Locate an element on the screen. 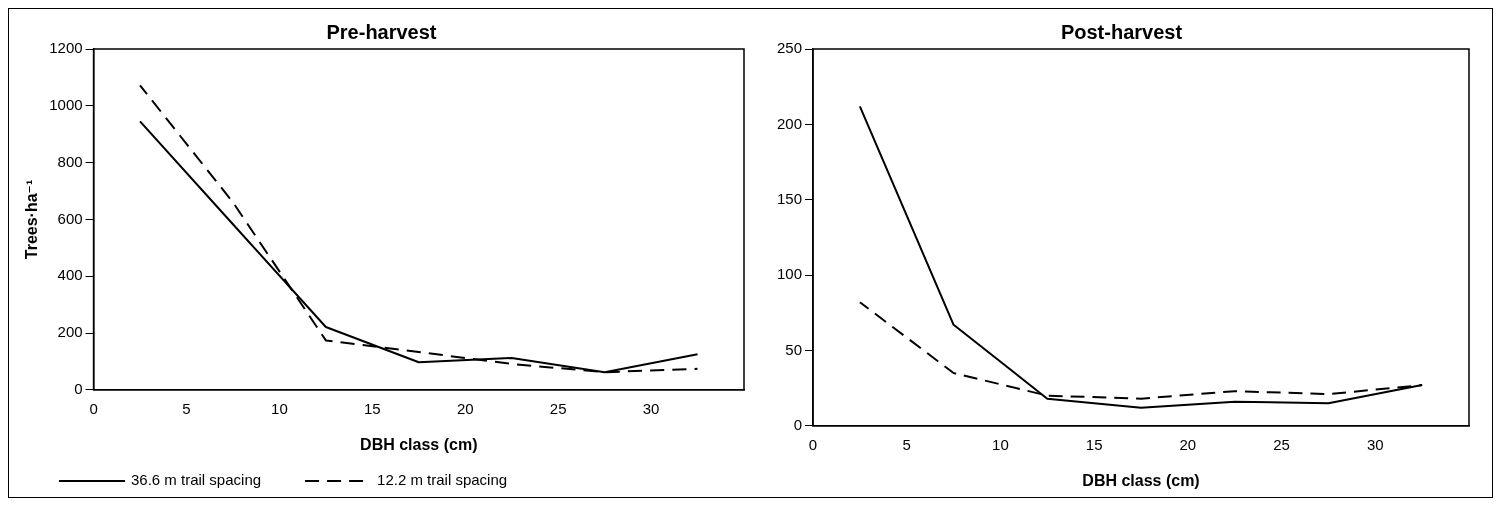 The image size is (1507, 512). y-tick-label: 100 is located at coordinates (790, 274).